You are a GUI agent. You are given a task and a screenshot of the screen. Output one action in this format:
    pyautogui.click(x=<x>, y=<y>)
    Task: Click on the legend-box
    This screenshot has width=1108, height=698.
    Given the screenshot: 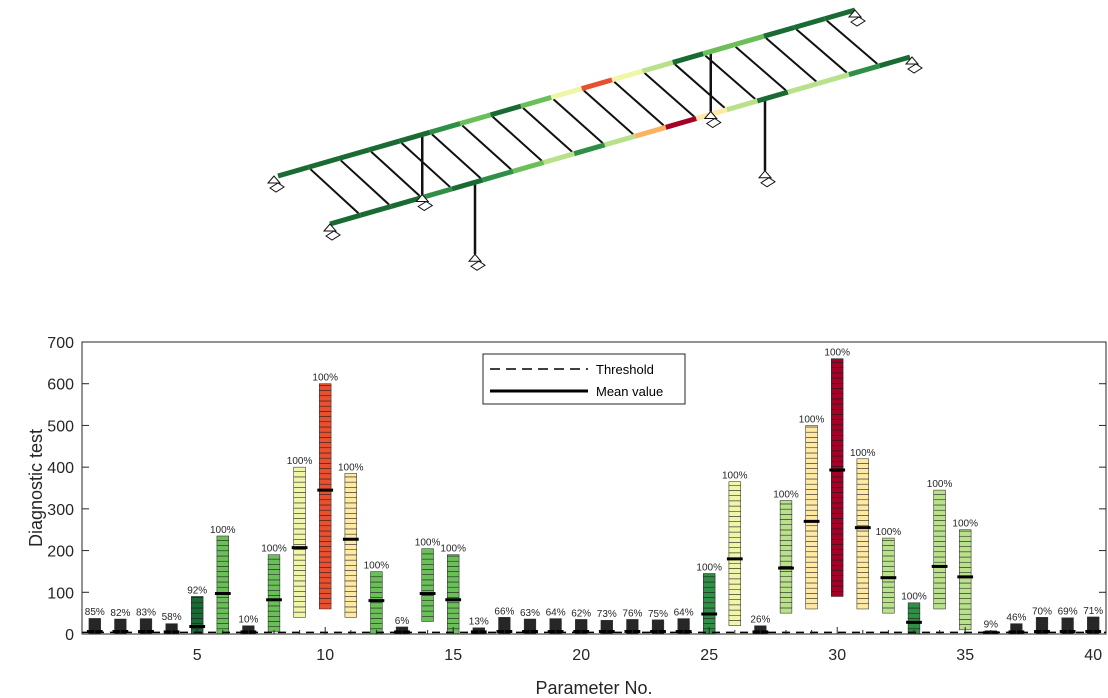 What is the action you would take?
    pyautogui.click(x=584, y=379)
    